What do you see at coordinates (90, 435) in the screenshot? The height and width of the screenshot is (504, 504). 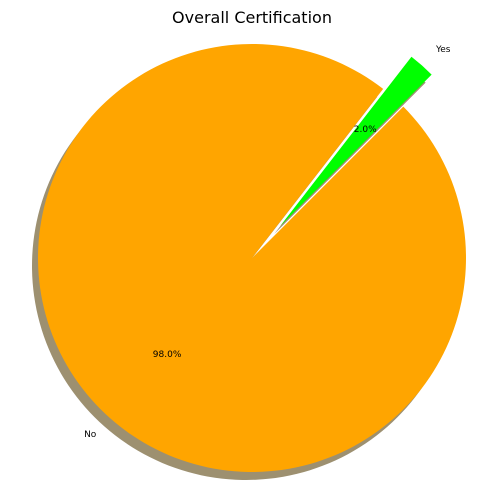 I see `slice-label-no: No` at bounding box center [90, 435].